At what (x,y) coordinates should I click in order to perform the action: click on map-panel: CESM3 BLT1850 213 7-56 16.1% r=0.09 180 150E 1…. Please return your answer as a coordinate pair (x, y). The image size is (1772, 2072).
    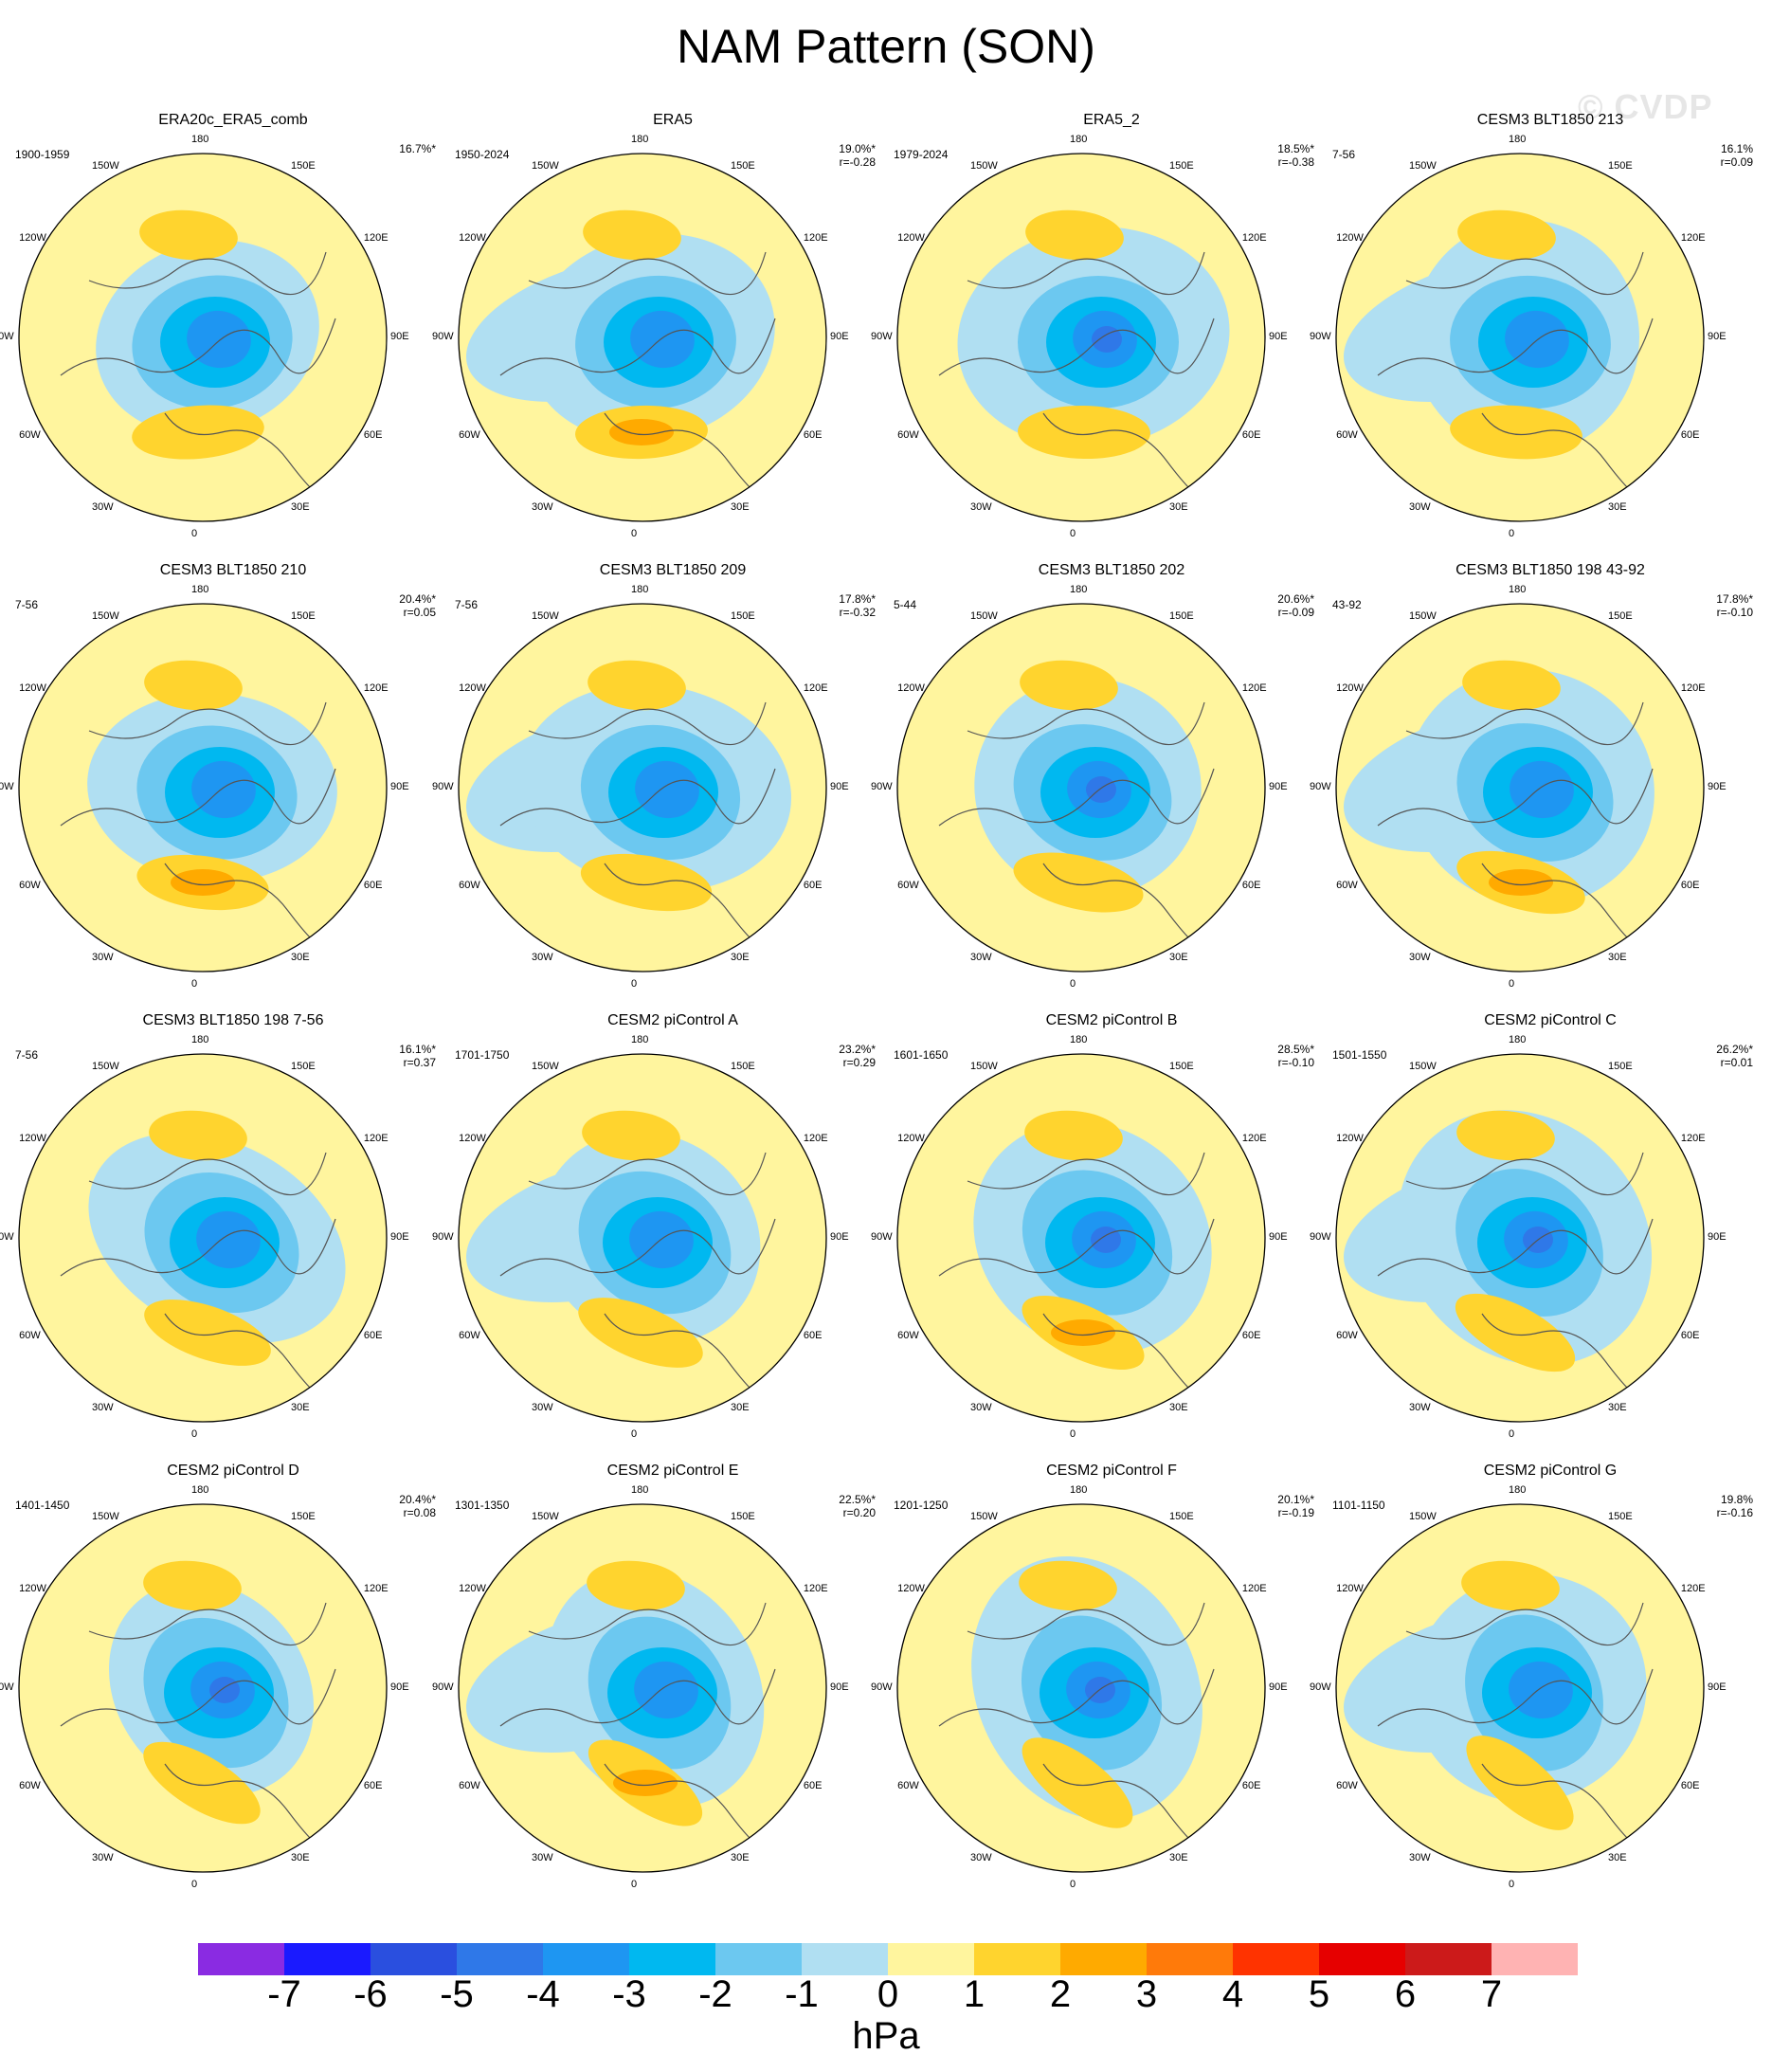
    Looking at the image, I should click on (1539, 334).